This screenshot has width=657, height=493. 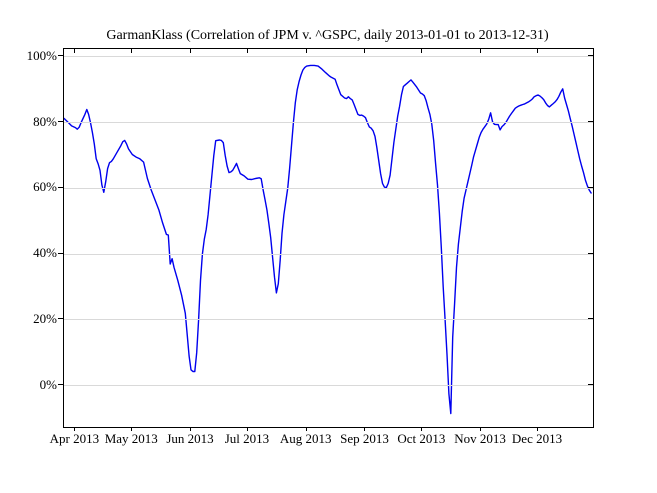 I want to click on x-axis-label: Dec 2013, so click(x=537, y=438).